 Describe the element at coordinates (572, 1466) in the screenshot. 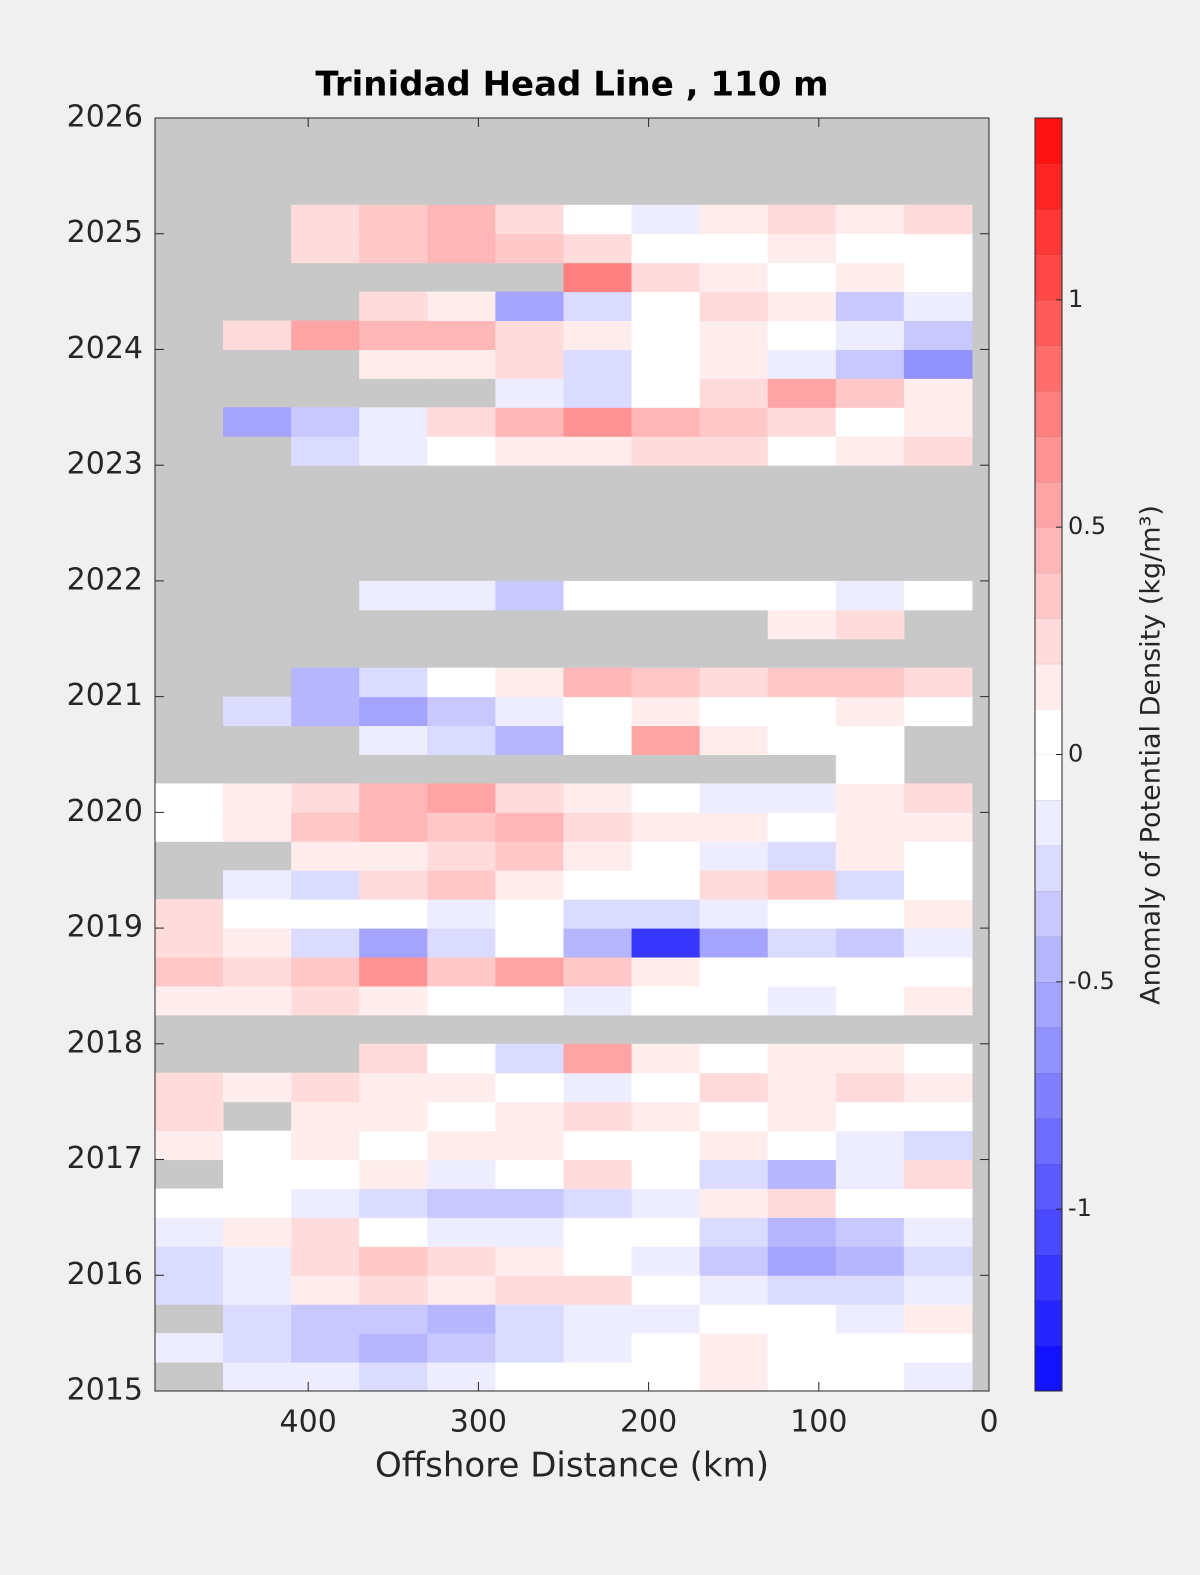

I see `x-axis-label: Offshore Distance (km)` at that location.